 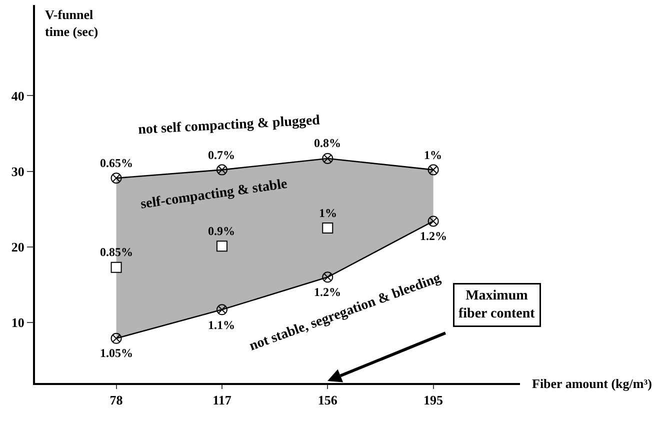 What do you see at coordinates (116, 353) in the screenshot?
I see `annotation: 1.05%` at bounding box center [116, 353].